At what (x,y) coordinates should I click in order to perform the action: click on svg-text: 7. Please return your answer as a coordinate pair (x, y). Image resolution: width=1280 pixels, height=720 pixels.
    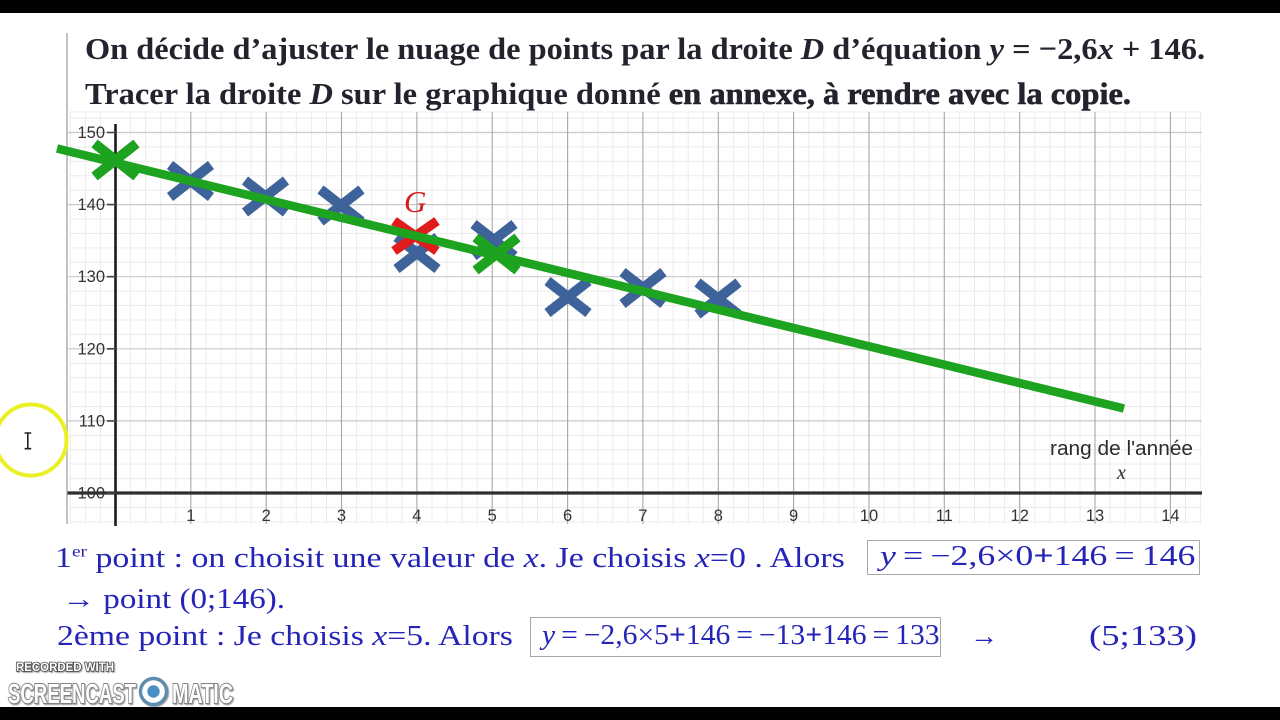
    Looking at the image, I should click on (642, 516).